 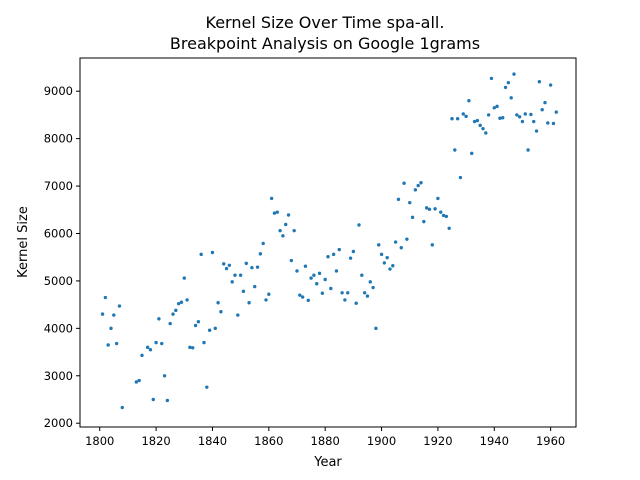 What do you see at coordinates (23, 242) in the screenshot?
I see `y-axis-label: Kernel Size` at bounding box center [23, 242].